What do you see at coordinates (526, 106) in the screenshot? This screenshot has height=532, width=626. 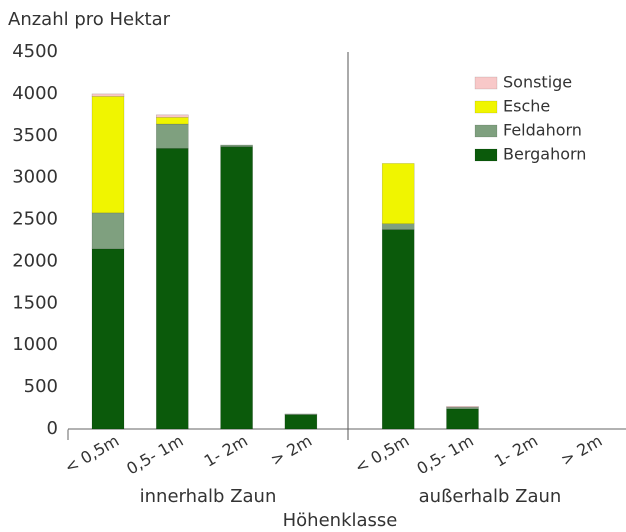 I see `legend-label: Esche` at bounding box center [526, 106].